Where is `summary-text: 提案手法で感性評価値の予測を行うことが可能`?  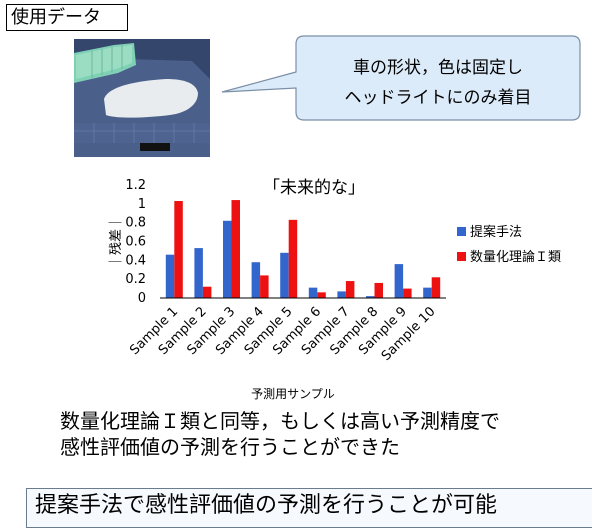
summary-text: 提案手法で感性評価値の予測を行うことが可能 is located at coordinates (266, 505).